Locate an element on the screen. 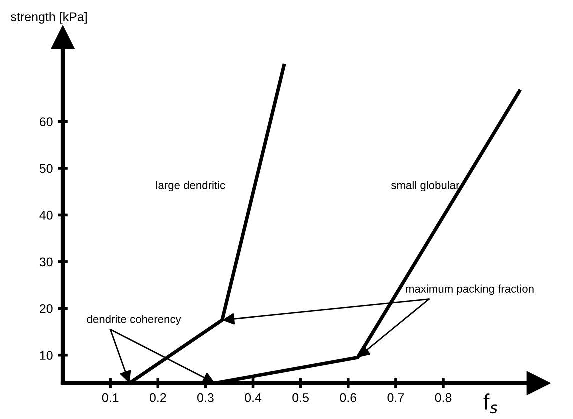 This screenshot has height=419, width=573. y-tick-label: 10 is located at coordinates (46, 355).